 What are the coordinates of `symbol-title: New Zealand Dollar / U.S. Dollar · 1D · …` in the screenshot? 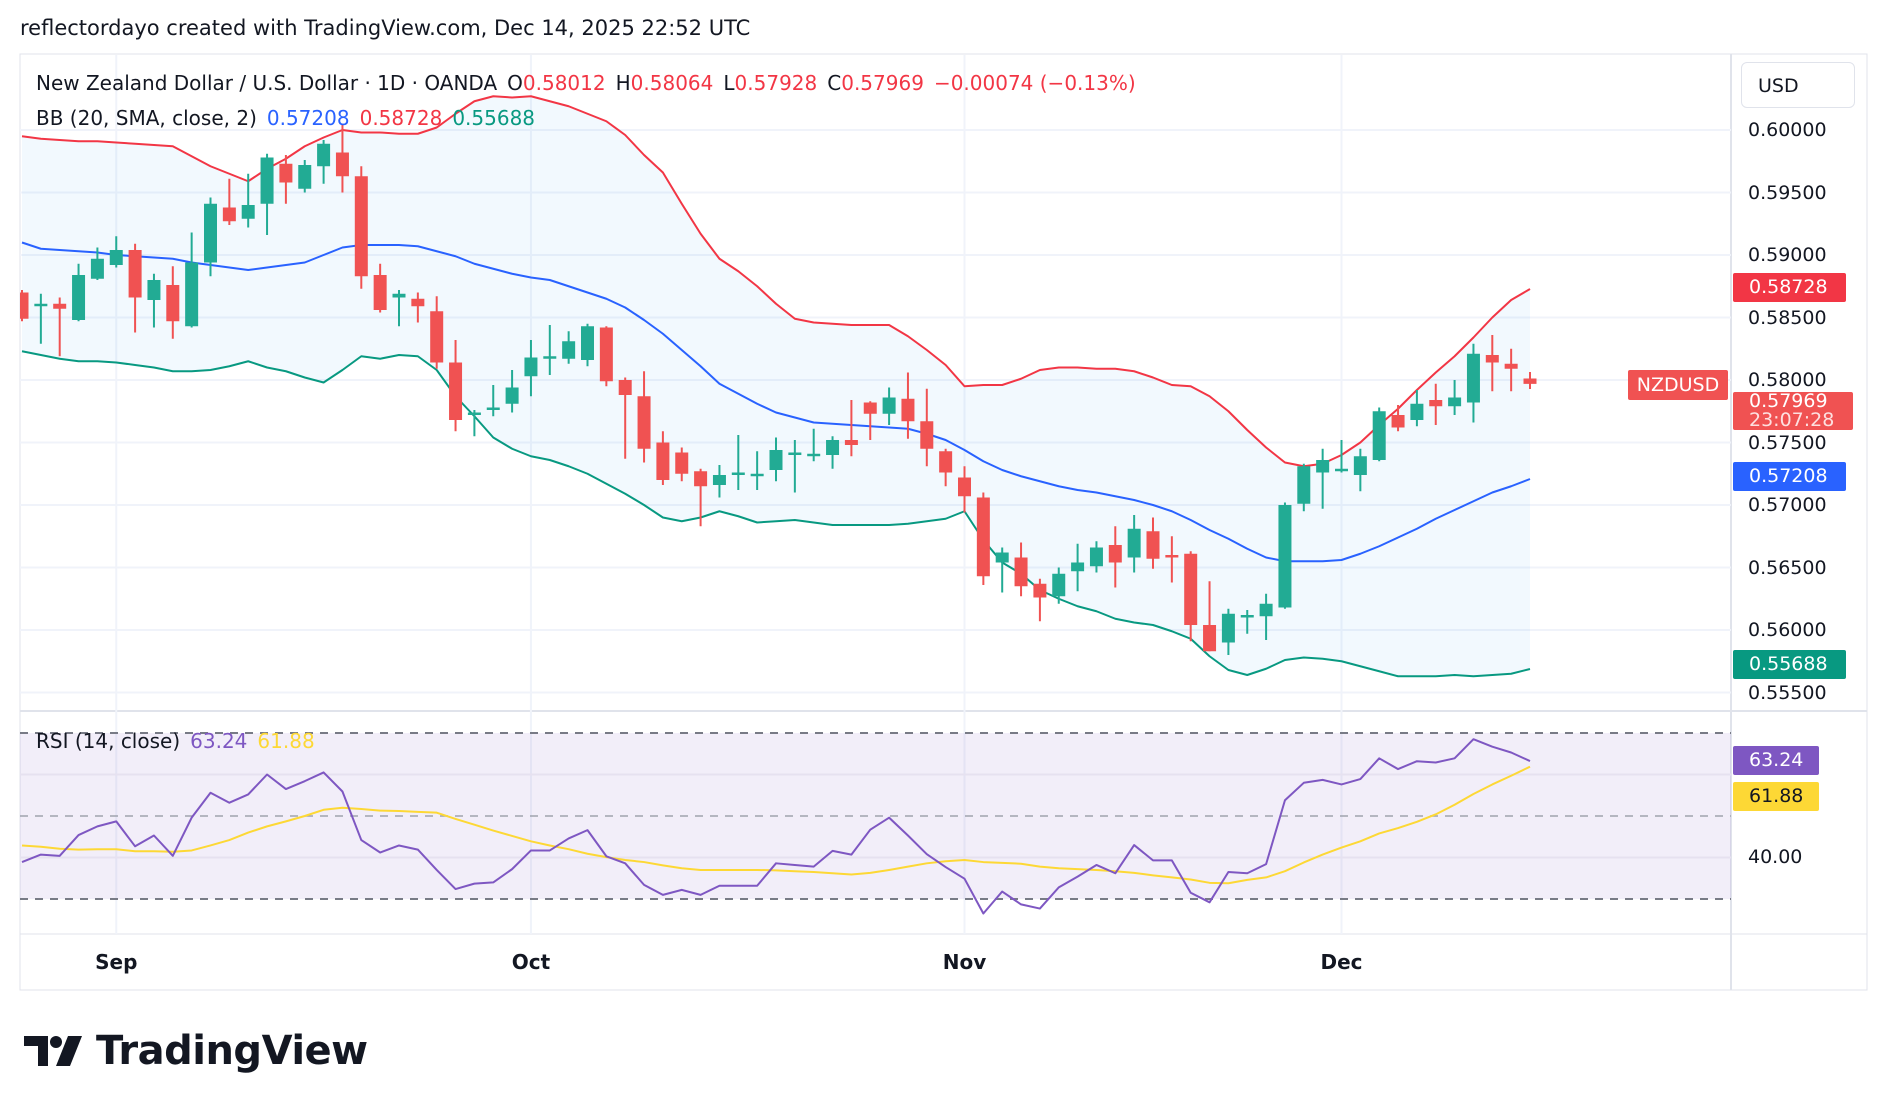 It's located at (267, 83).